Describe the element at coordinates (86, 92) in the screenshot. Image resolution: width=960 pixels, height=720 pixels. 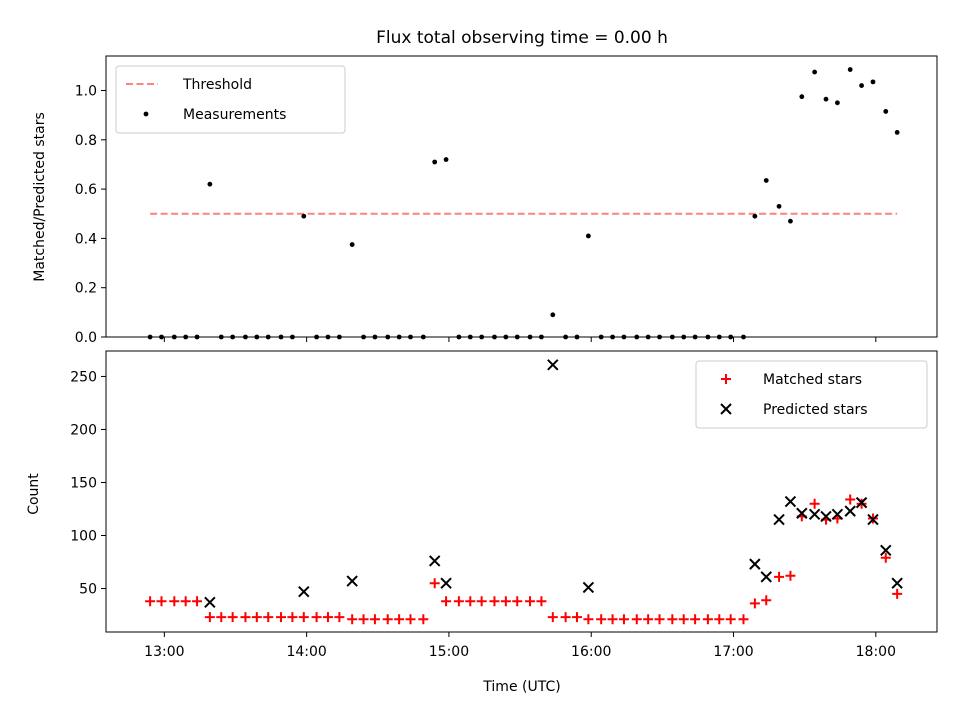
I see `y-tick-label: 1.0` at that location.